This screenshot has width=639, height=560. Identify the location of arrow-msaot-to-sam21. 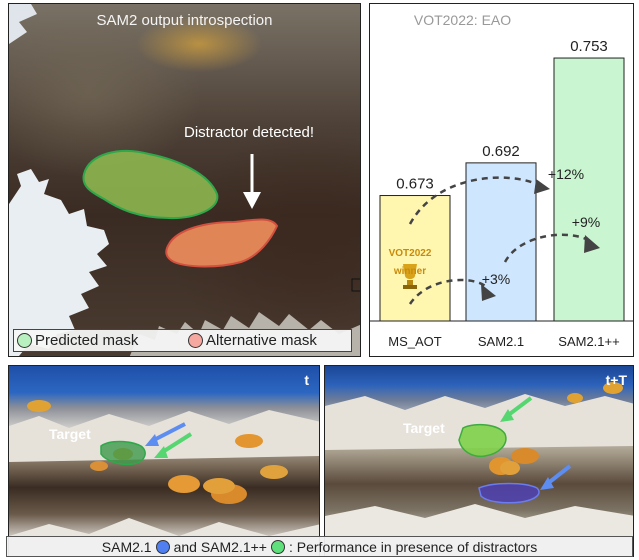
(449, 291).